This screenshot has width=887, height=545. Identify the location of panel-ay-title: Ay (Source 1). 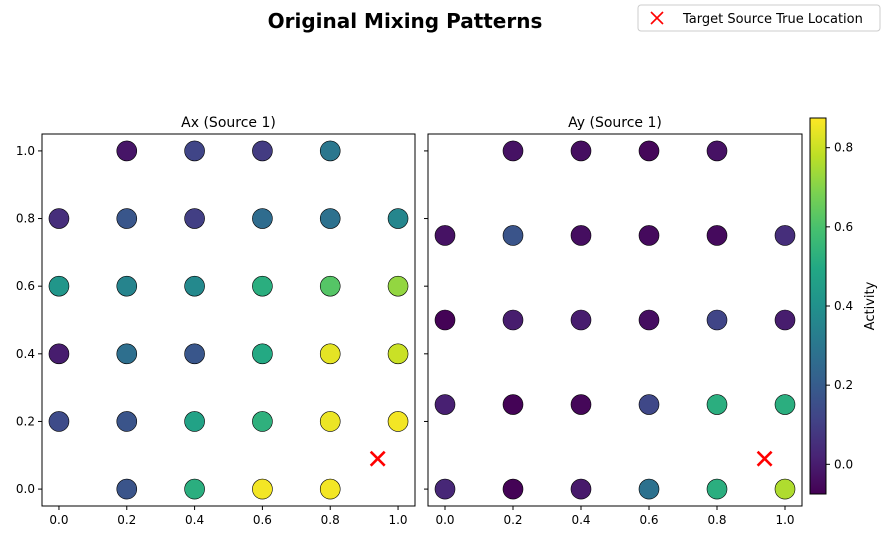
(615, 123).